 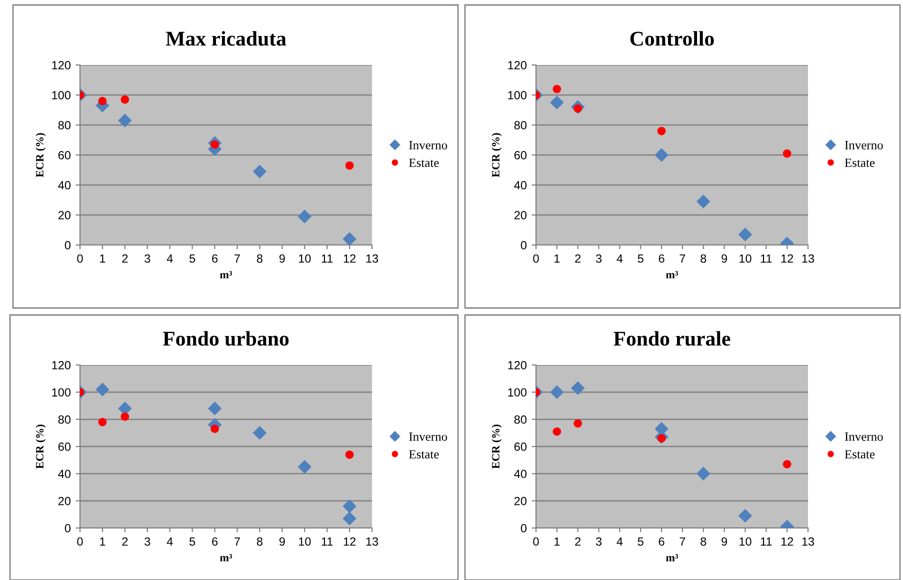 I want to click on chart-title: Fondo rurale, so click(x=672, y=338).